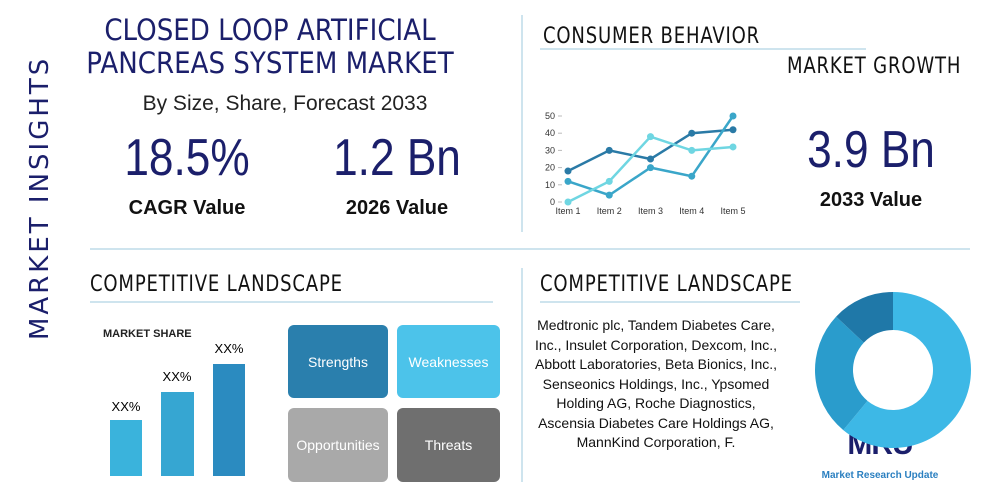 The height and width of the screenshot is (500, 1000). What do you see at coordinates (732, 211) in the screenshot?
I see `x-tick-label: Item 5` at bounding box center [732, 211].